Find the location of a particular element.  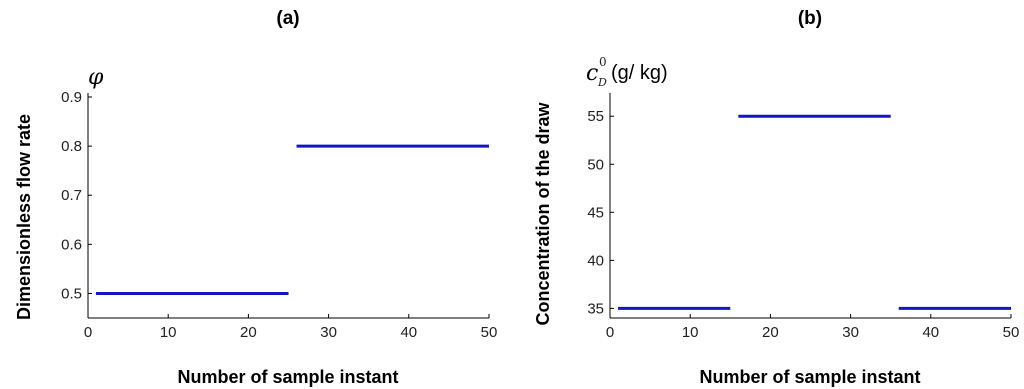

panel-a-x-tick-label: 20 is located at coordinates (248, 332).